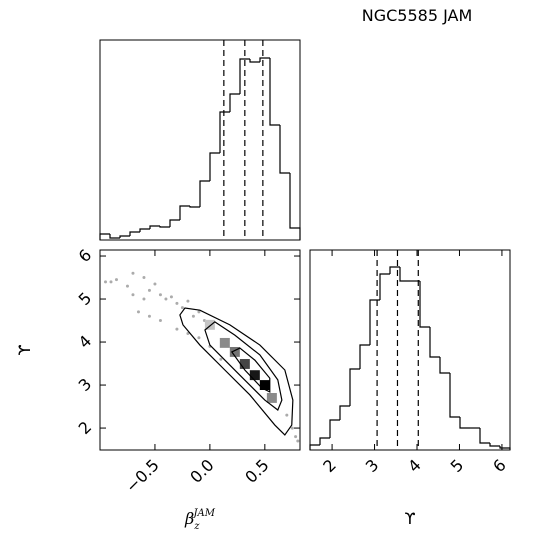  I want to click on x-axis-label: βz JAM, so click(200, 520).